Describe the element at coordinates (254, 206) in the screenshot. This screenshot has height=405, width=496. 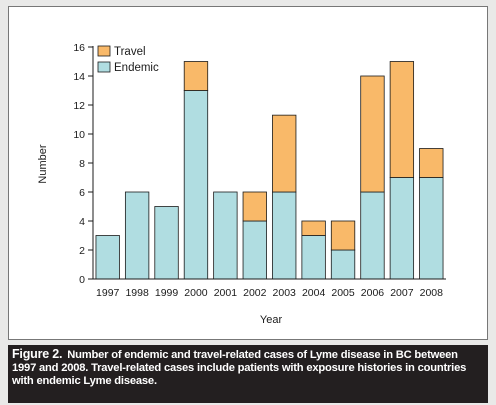
I see `bar-travel-2002` at that location.